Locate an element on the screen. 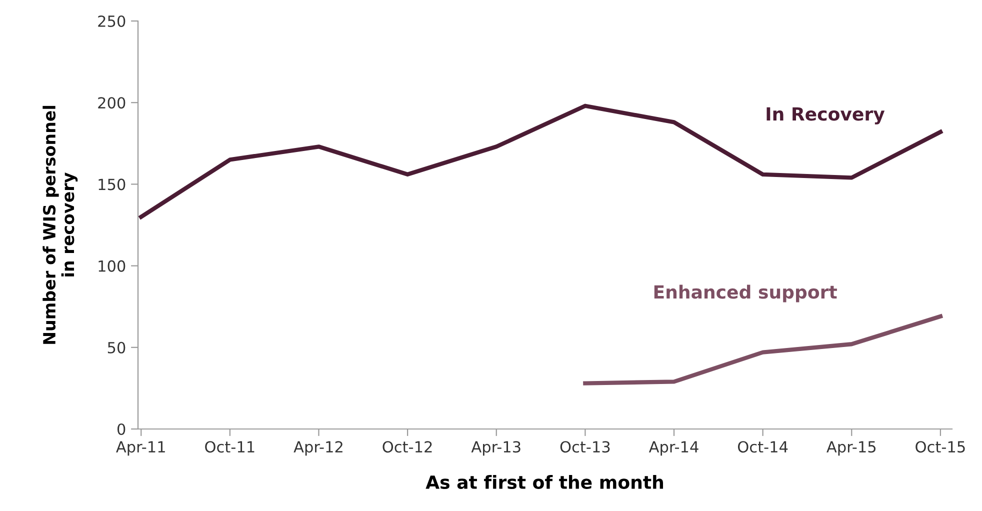 The height and width of the screenshot is (511, 982). y-tick-label: 250 is located at coordinates (112, 21).